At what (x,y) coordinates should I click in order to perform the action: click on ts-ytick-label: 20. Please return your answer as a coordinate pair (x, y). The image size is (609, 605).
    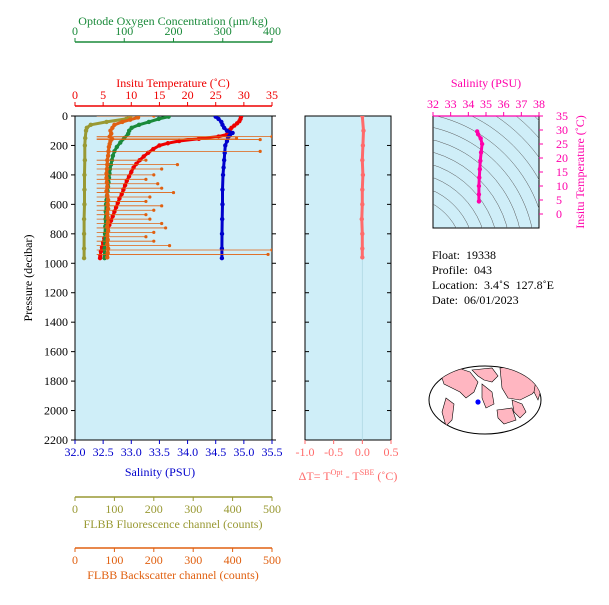
    Looking at the image, I should click on (562, 158).